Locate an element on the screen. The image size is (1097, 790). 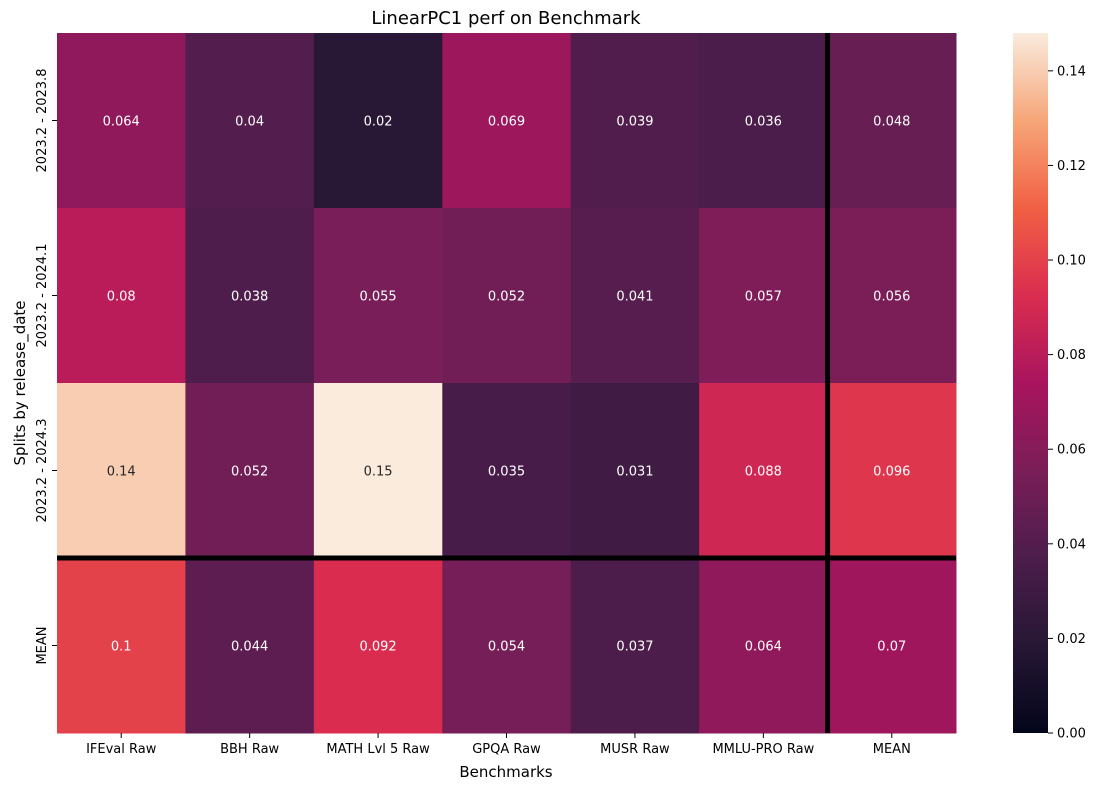
cell-value-label: 0.07 is located at coordinates (891, 647).